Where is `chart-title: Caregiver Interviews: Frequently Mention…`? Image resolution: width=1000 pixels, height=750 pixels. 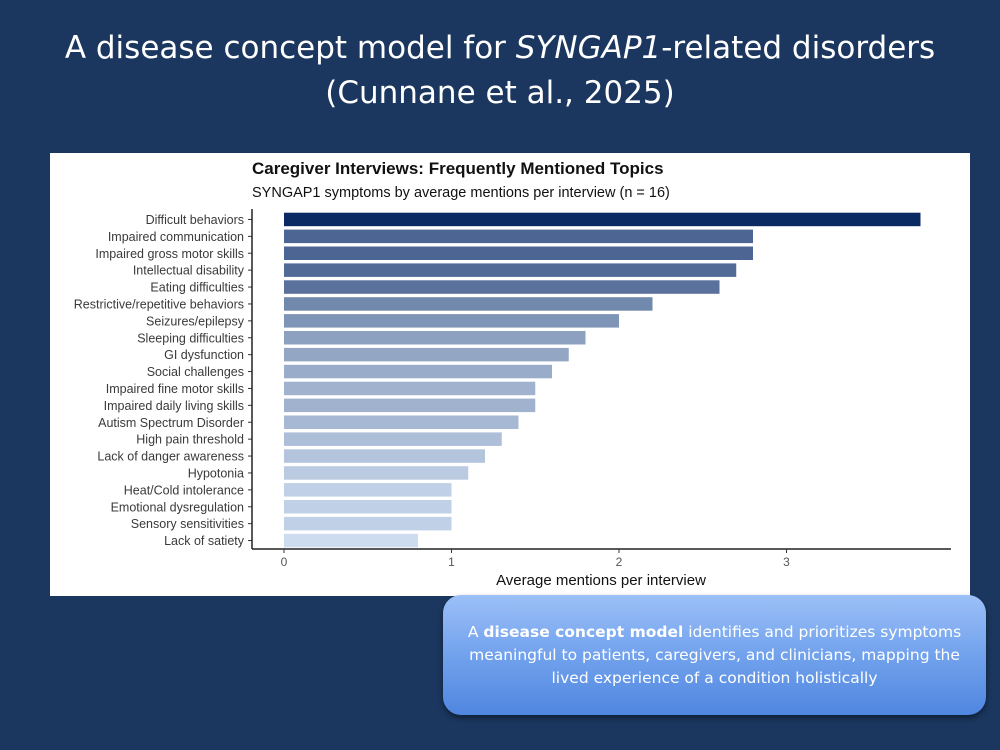
chart-title: Caregiver Interviews: Frequently Mention… is located at coordinates (458, 168).